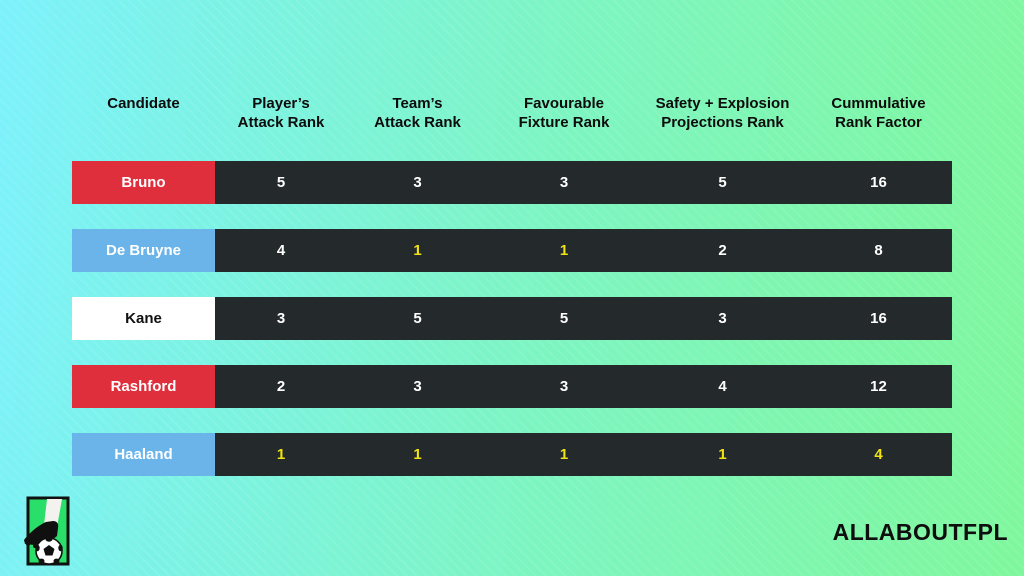 Image resolution: width=1024 pixels, height=576 pixels. I want to click on candidate-cell: Rashford, so click(143, 386).